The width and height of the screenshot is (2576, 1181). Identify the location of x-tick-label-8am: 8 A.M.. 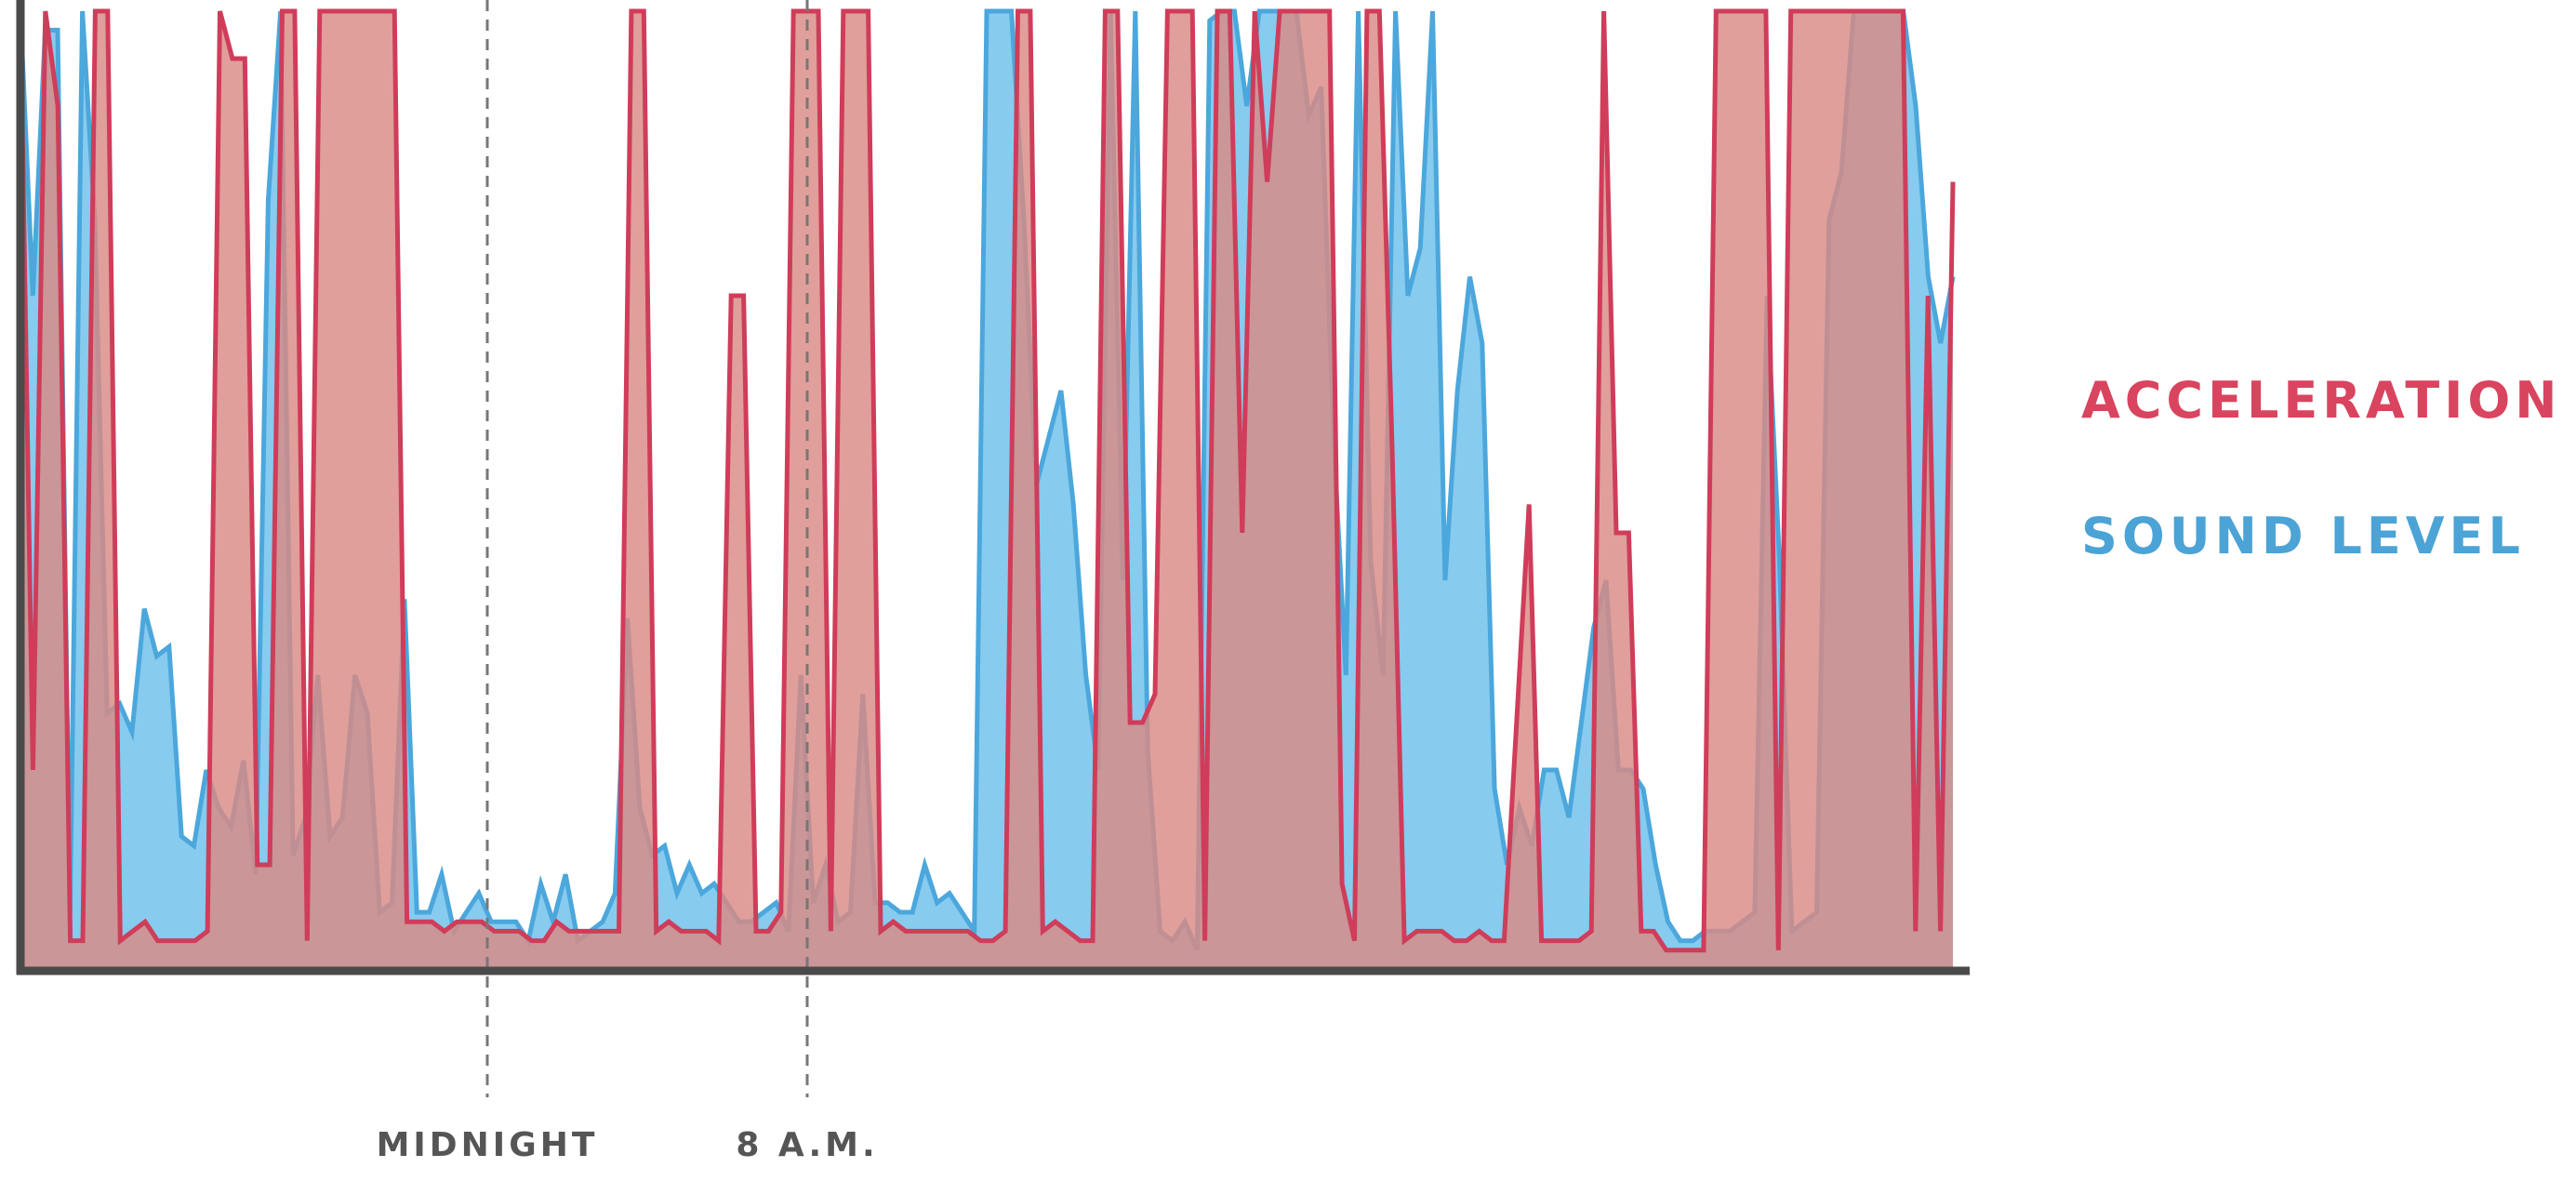
(807, 1145).